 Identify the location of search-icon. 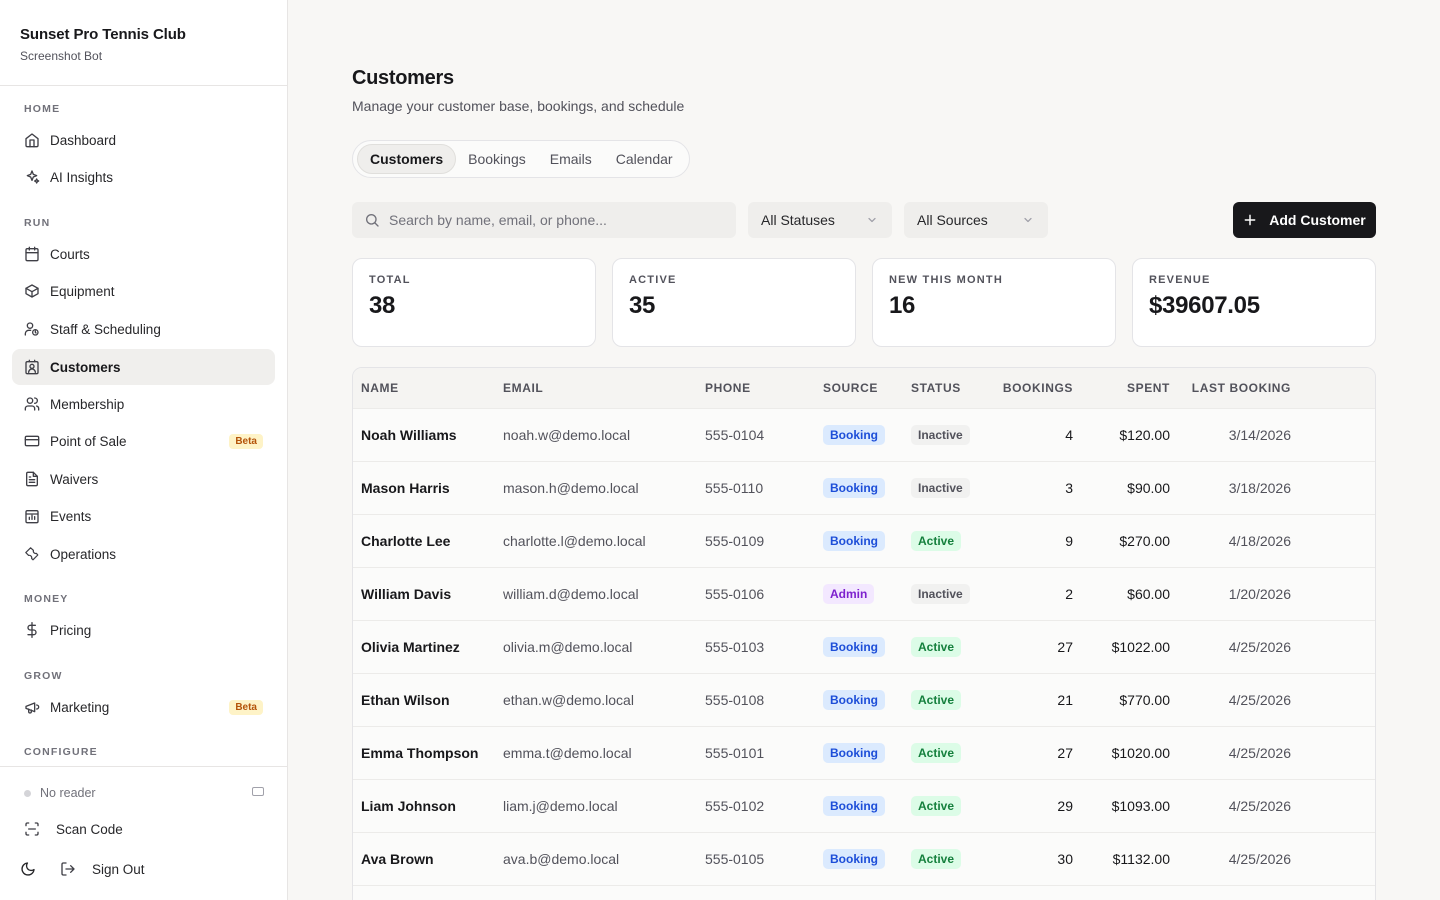
(372, 220).